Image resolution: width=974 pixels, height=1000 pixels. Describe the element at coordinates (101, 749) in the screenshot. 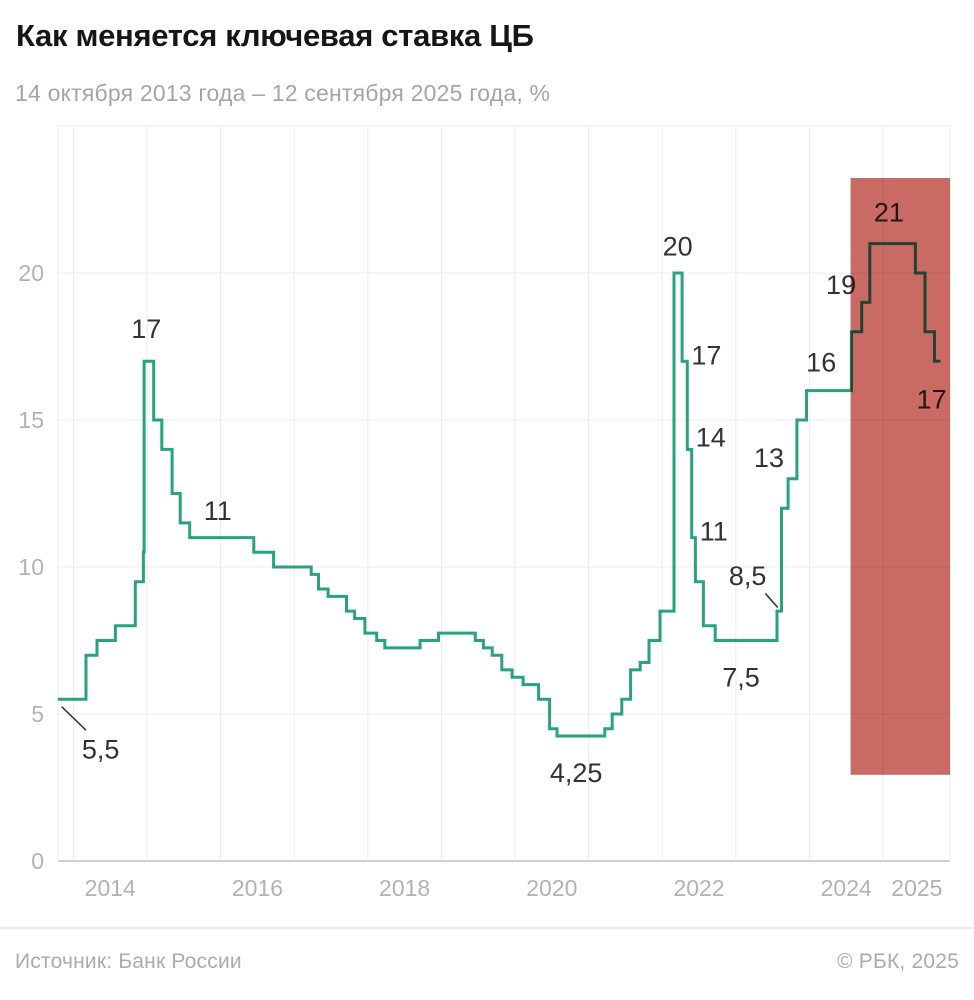

I see `annotation-label: 5,5` at that location.